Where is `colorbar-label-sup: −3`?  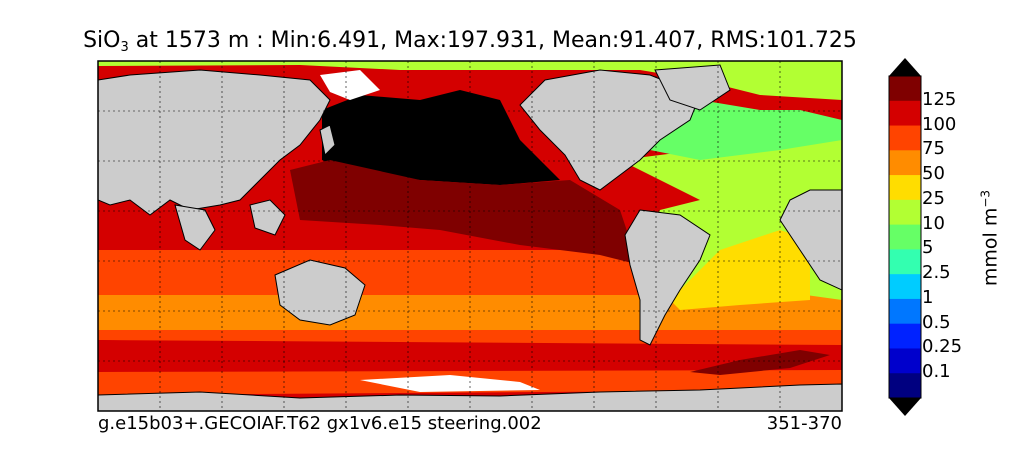 colorbar-label-sup: −3 is located at coordinates (985, 198).